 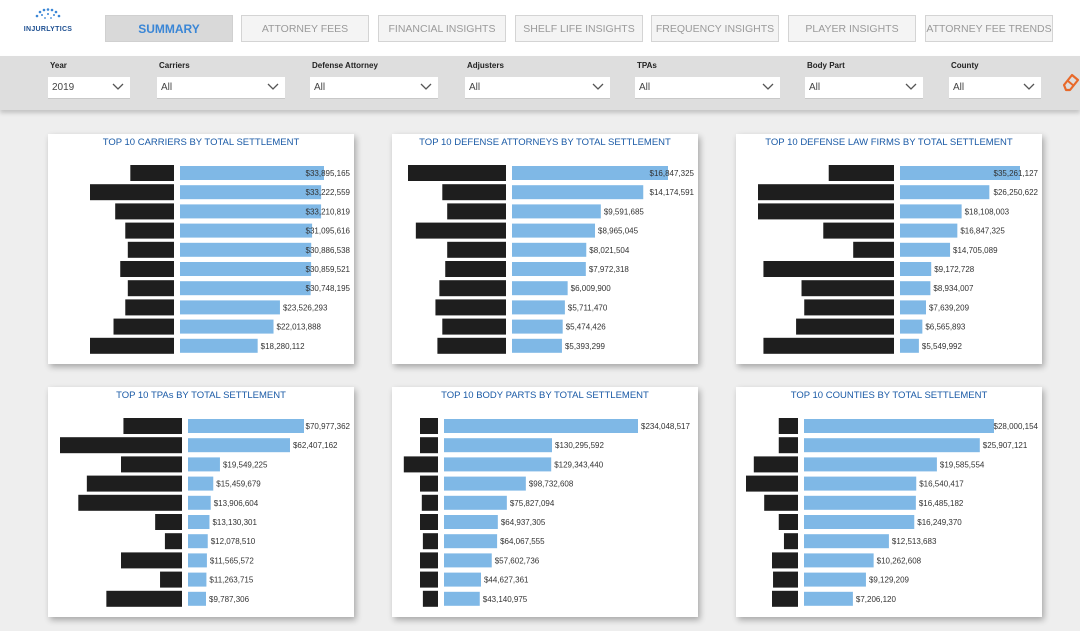 What do you see at coordinates (442, 28) in the screenshot?
I see `tab-financial-insights: FINANCIAL INSIGHTS` at bounding box center [442, 28].